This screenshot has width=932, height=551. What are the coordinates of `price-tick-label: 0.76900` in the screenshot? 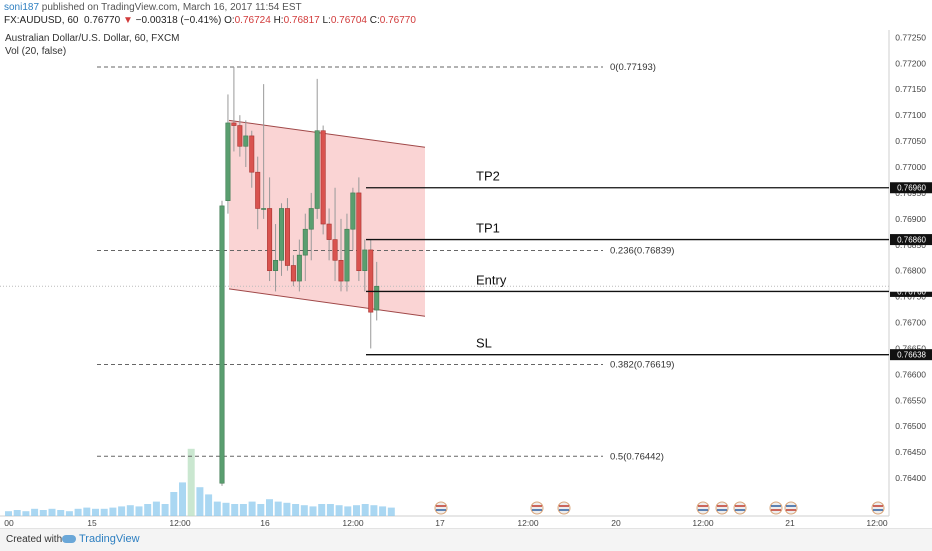 It's located at (910, 219).